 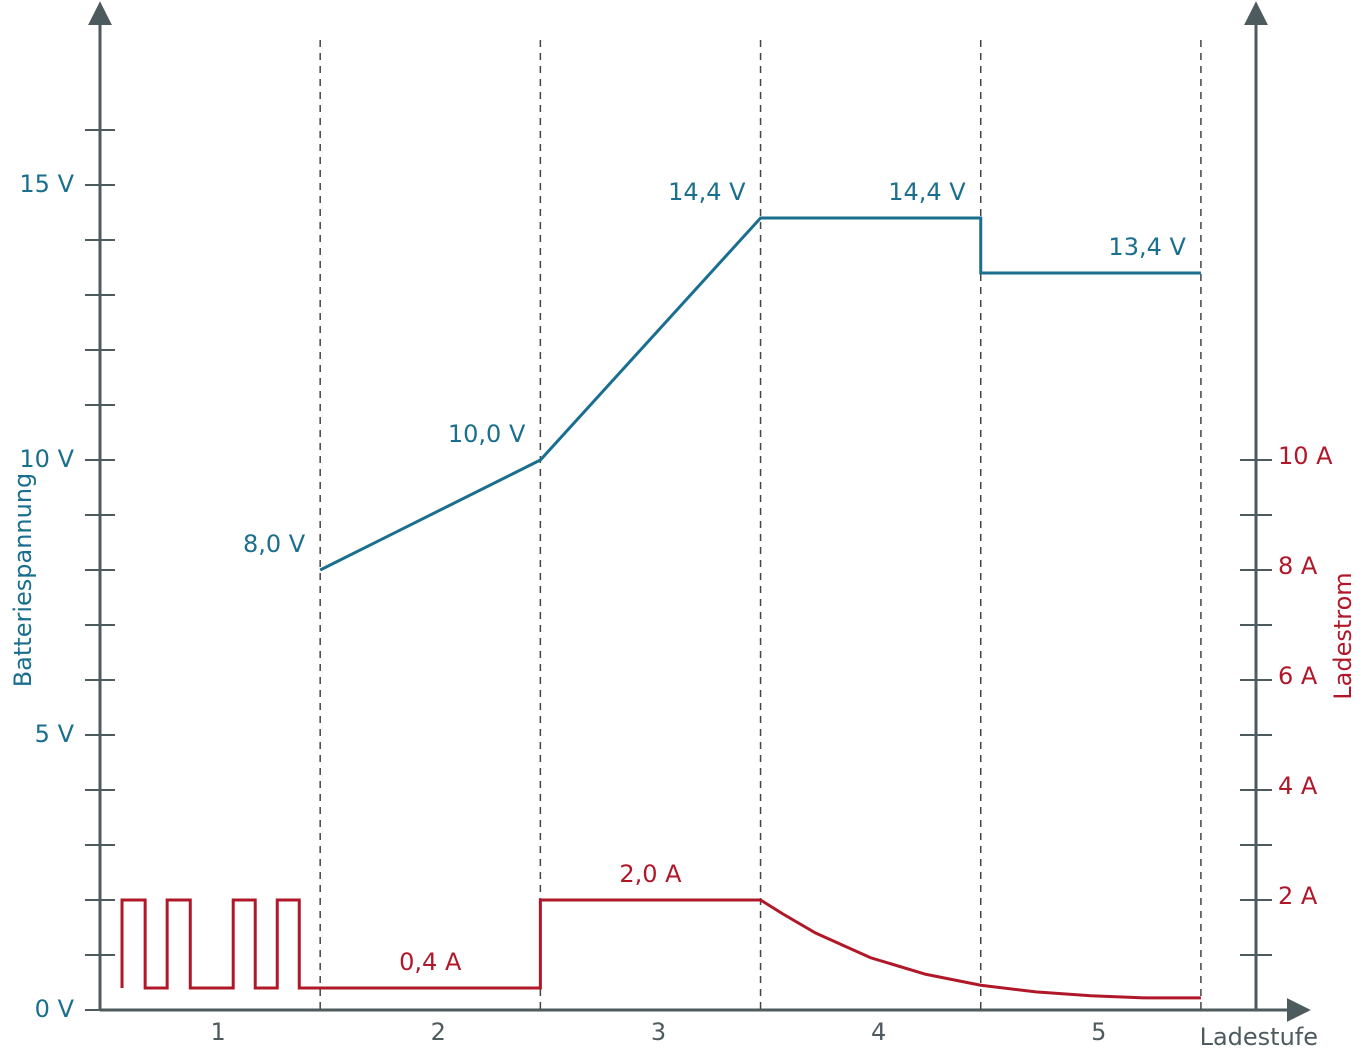 I want to click on x-tick-label: 4, so click(x=878, y=1032).